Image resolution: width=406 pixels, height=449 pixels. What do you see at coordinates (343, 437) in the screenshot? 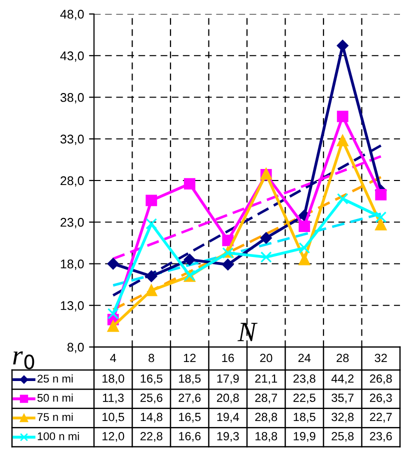
I see `data-label: 25,8` at bounding box center [343, 437].